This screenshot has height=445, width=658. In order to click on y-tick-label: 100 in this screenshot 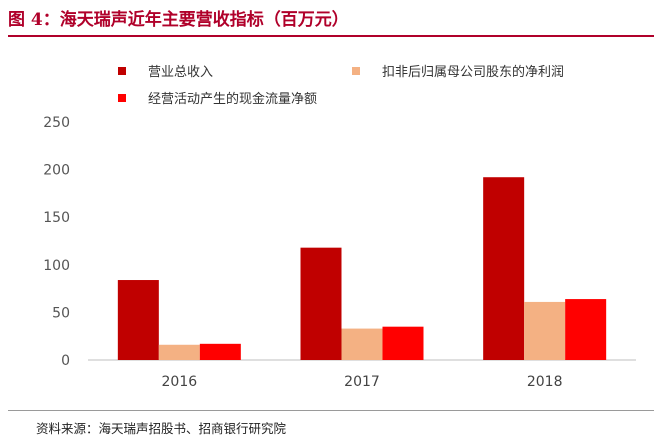, I will do `click(56, 266)`.